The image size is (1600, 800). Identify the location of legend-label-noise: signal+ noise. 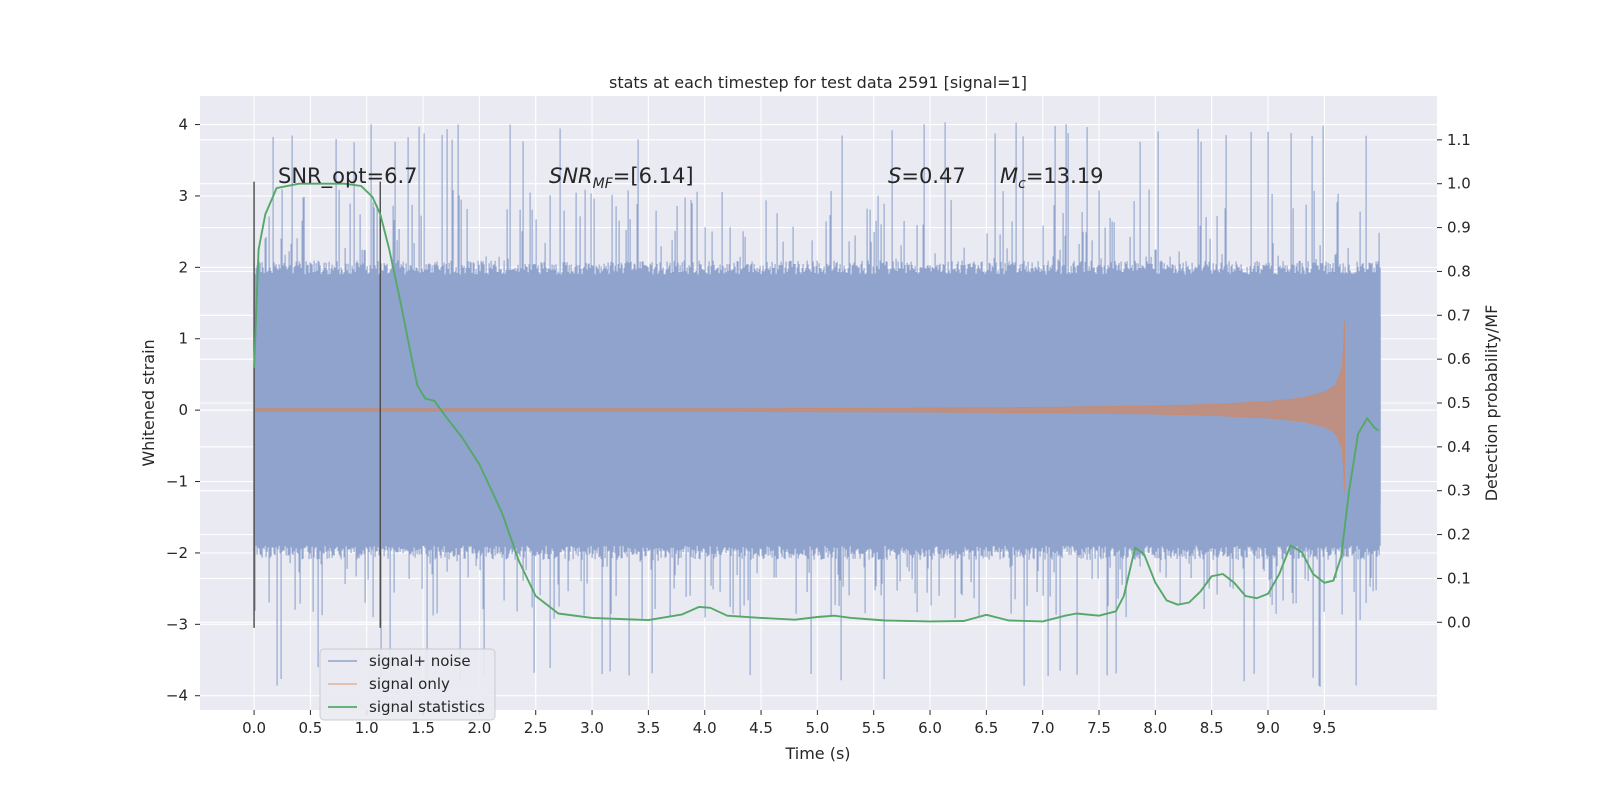
(420, 661).